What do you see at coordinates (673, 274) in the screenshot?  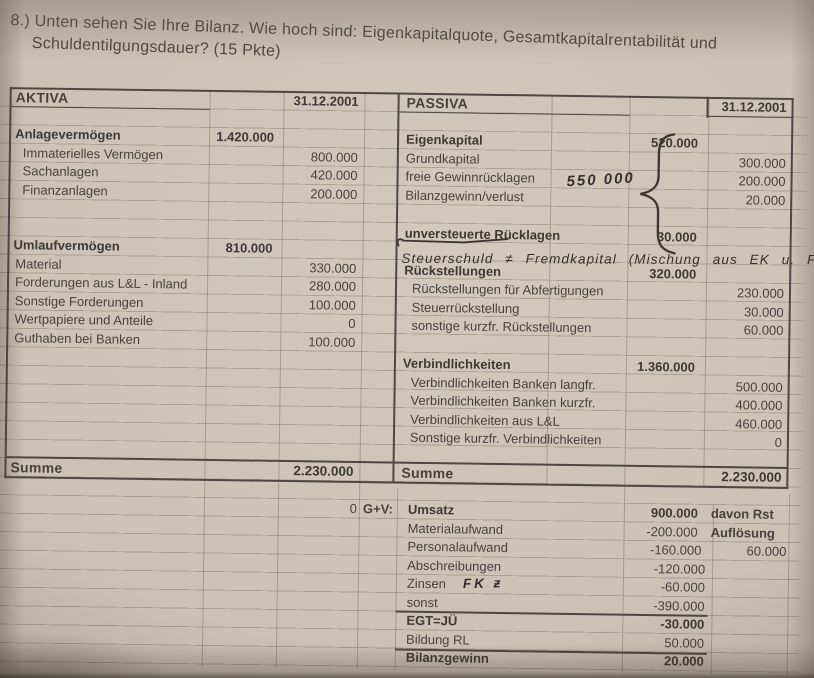 I see `row-subtotal: 320.000` at bounding box center [673, 274].